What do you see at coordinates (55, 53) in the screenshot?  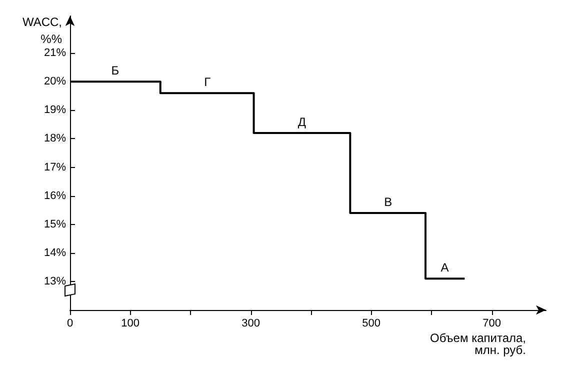 I see `y-tick-label: 21%` at bounding box center [55, 53].